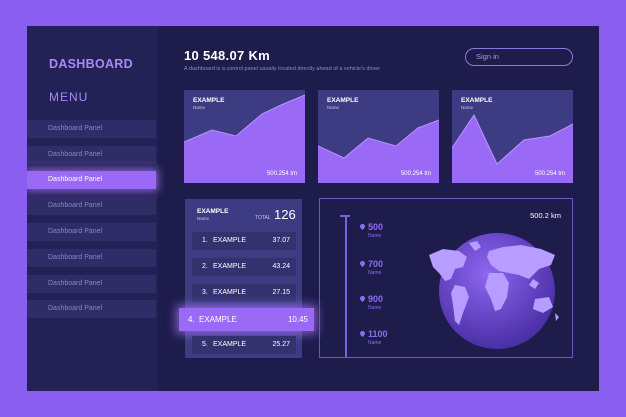  I want to click on sidebar-item-4: Dashboard Panel, so click(91, 206).